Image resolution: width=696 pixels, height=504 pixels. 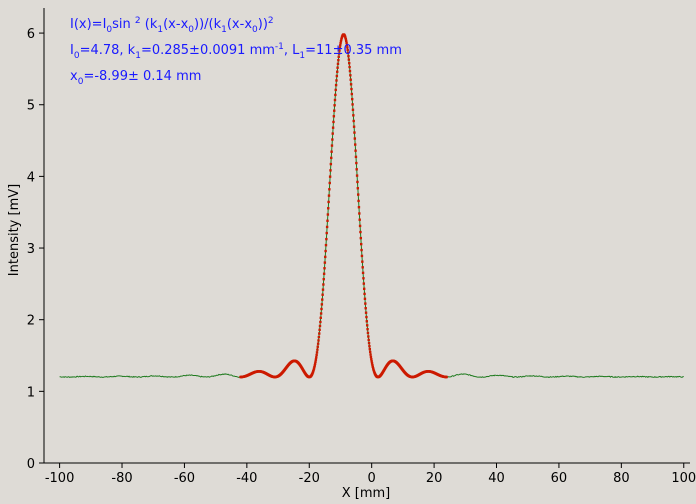 What do you see at coordinates (31, 392) in the screenshot?
I see `y-tick-label: 1` at bounding box center [31, 392].